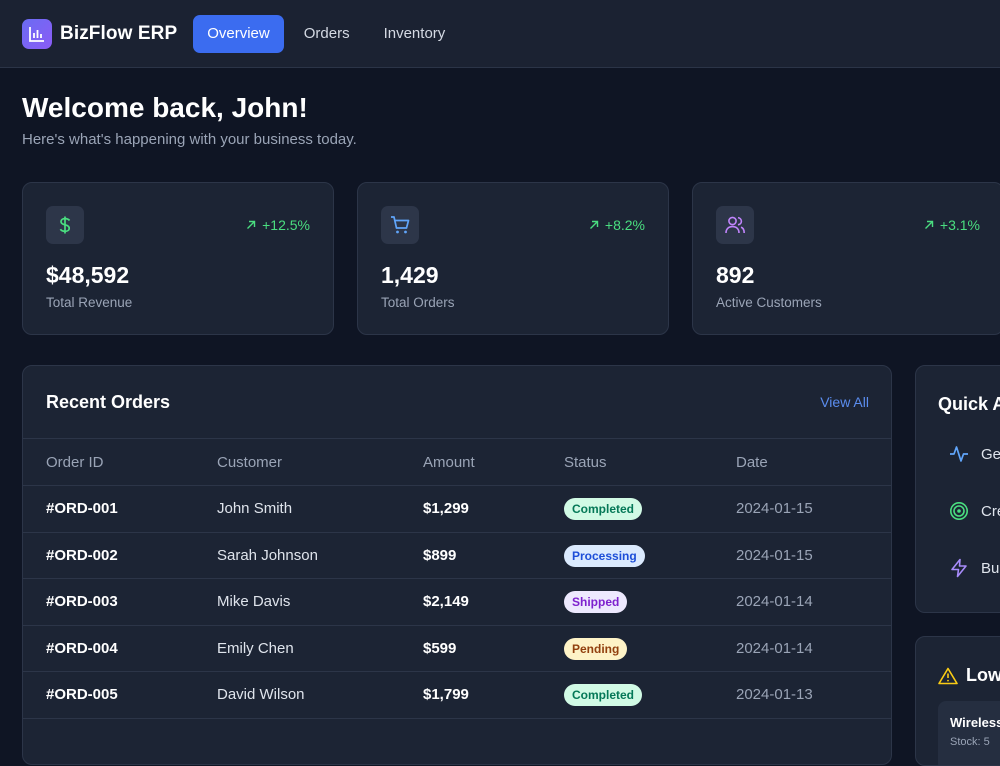 The width and height of the screenshot is (1000, 766). I want to click on view-all-link: View All, so click(844, 402).